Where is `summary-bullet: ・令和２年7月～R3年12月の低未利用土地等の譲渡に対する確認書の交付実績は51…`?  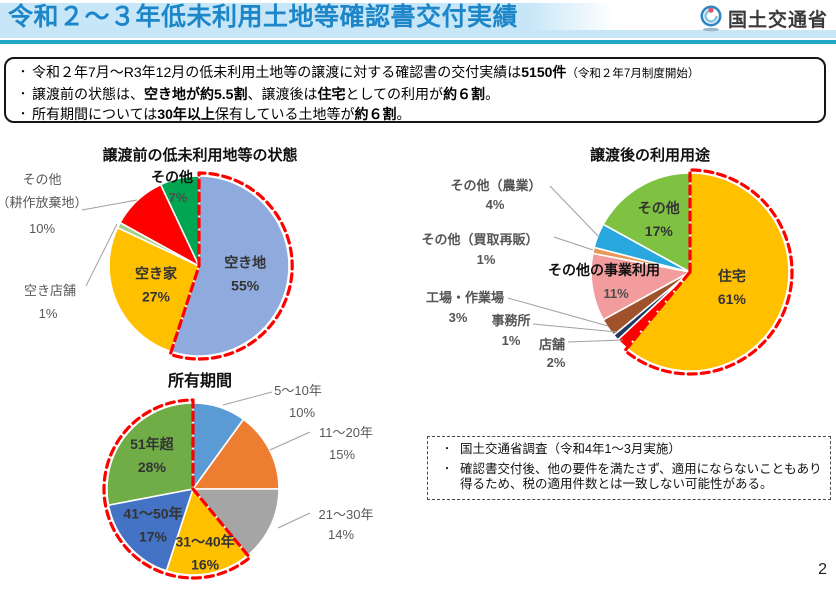 summary-bullet: ・令和２年7月～R3年12月の低未利用土地等の譲渡に対する確認書の交付実績は51… is located at coordinates (415, 73).